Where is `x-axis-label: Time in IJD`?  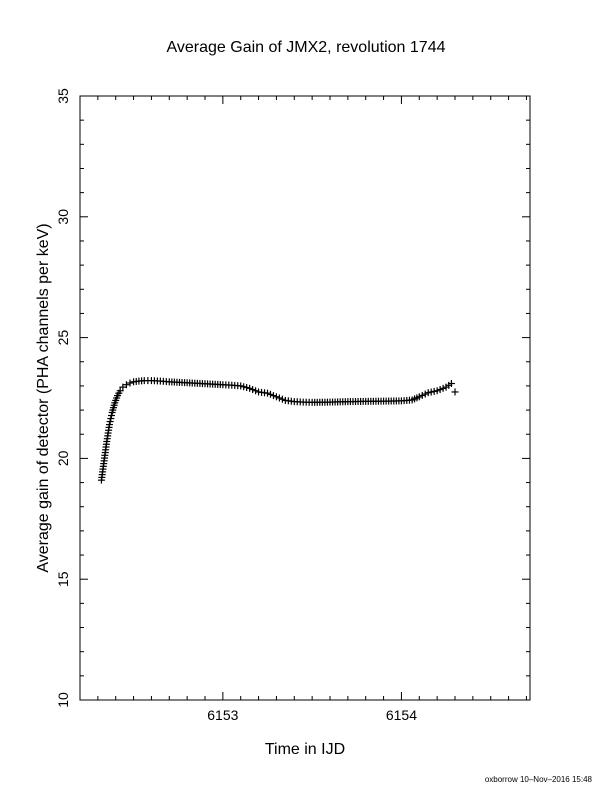 x-axis-label: Time in IJD is located at coordinates (305, 749).